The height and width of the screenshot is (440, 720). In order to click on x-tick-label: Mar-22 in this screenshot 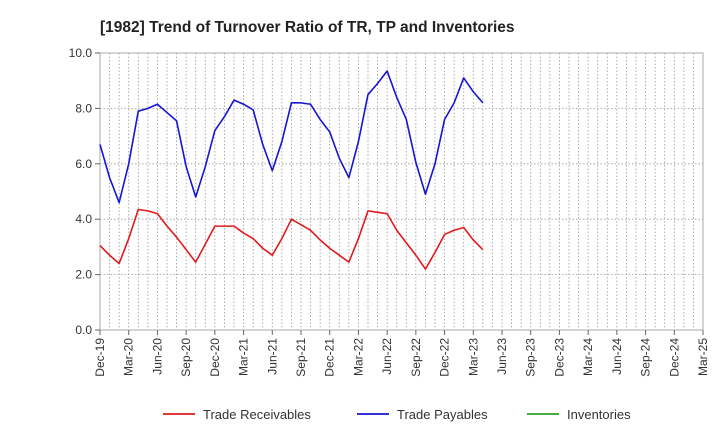, I will do `click(358, 357)`.